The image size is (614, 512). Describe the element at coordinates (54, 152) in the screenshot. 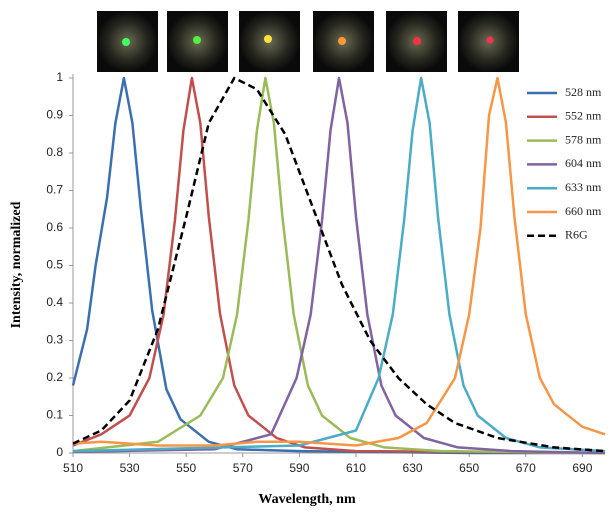

I see `y-tick-label: 0.8` at that location.